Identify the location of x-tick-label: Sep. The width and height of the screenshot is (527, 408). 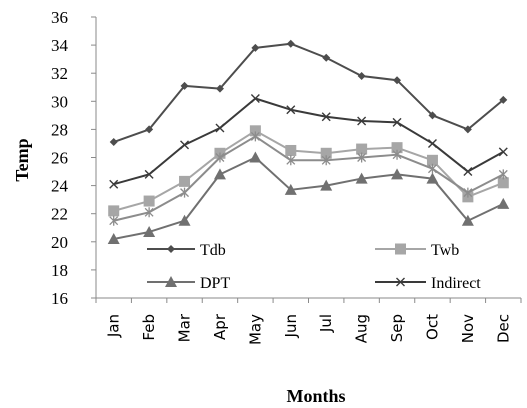
(397, 328).